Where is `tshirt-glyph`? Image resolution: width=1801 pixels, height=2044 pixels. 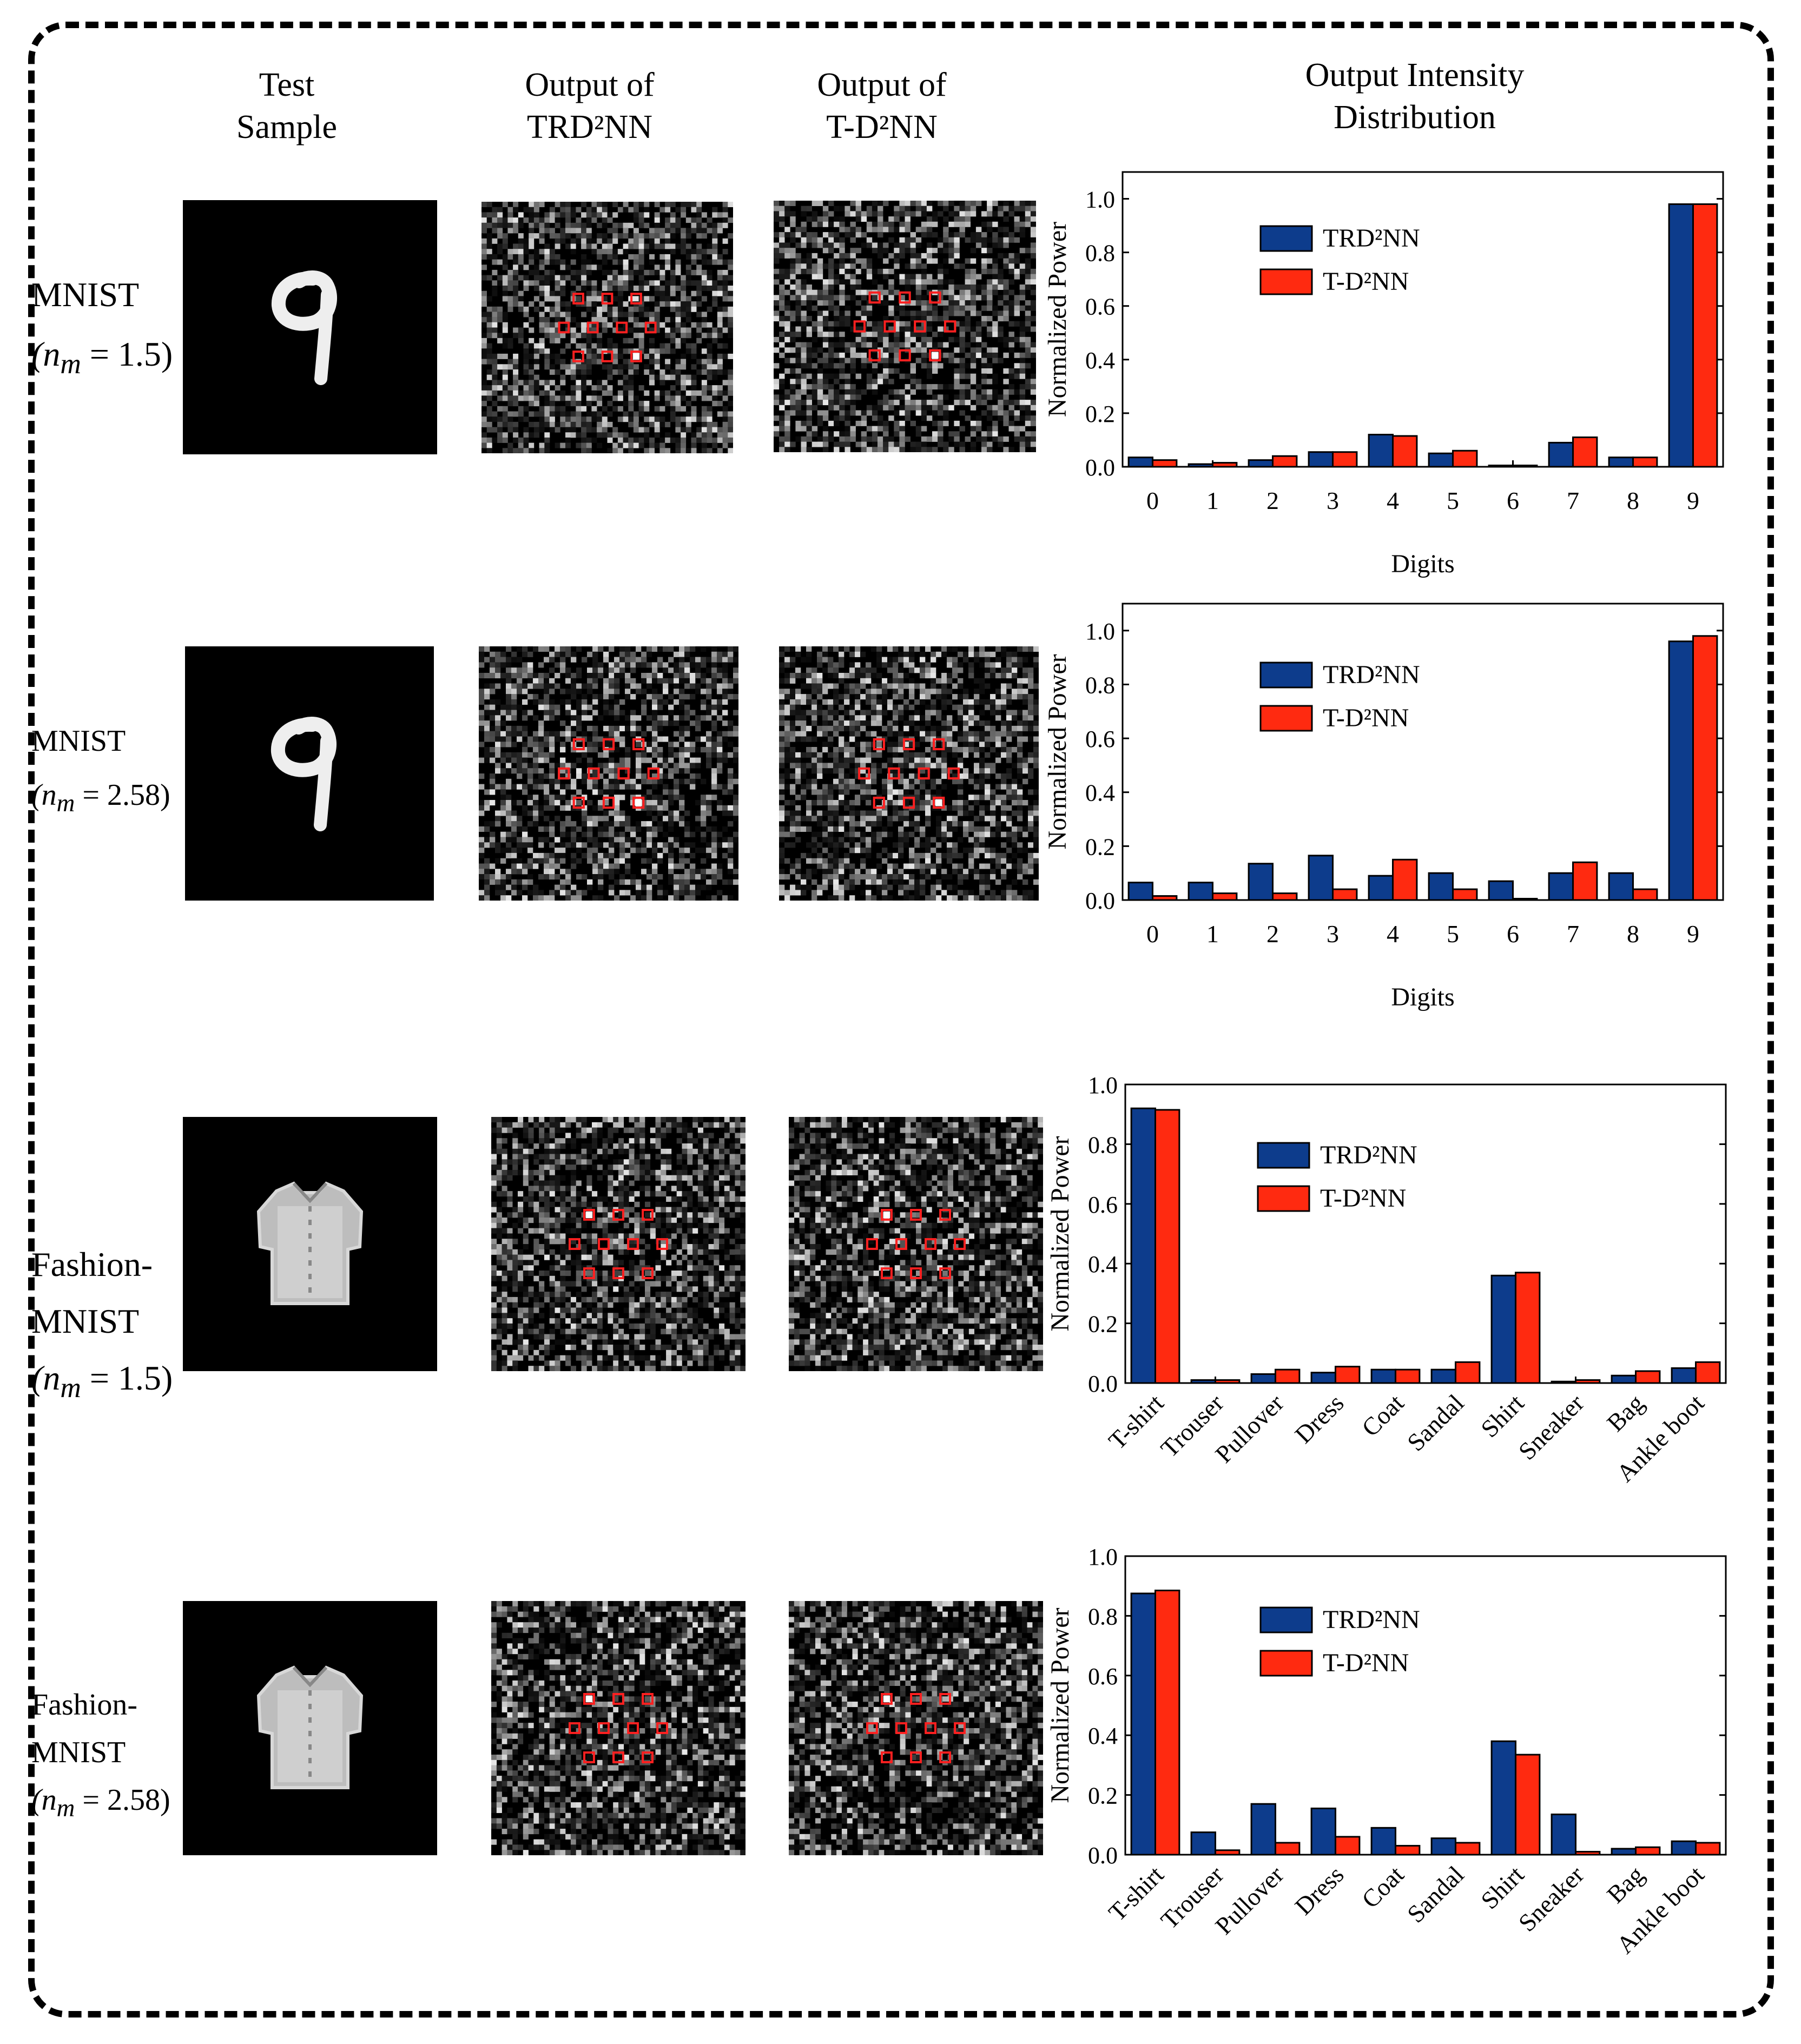
tshirt-glyph is located at coordinates (310, 1243).